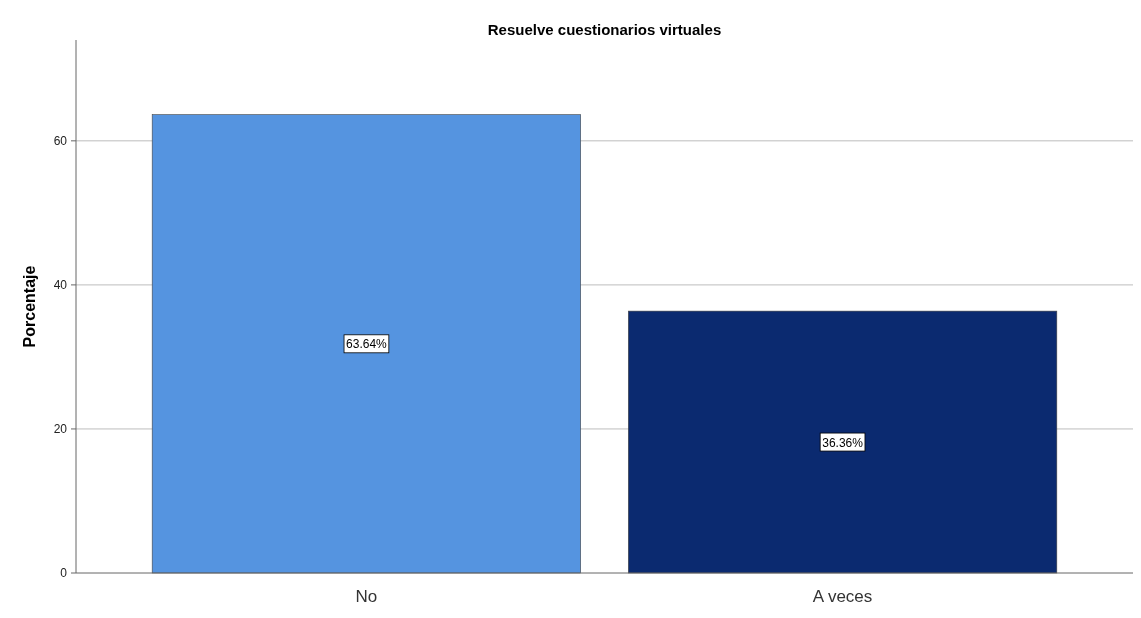 This screenshot has width=1141, height=618. Describe the element at coordinates (366, 596) in the screenshot. I see `x-tick-label: No` at that location.